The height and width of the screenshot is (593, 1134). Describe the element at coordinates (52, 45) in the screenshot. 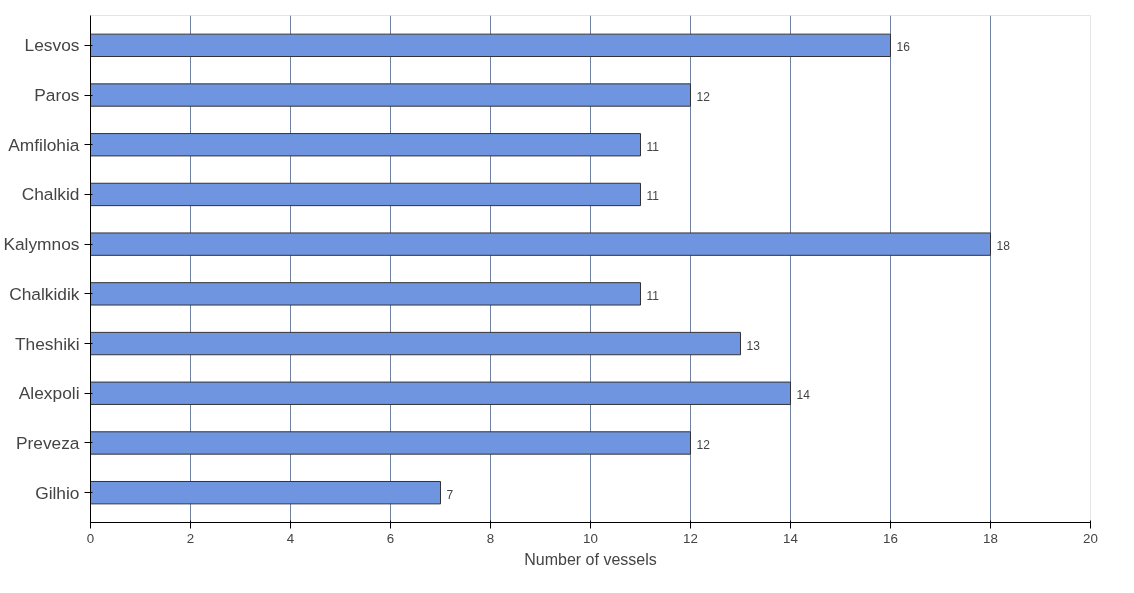

I see `y-tick-label: Lesvos` at that location.